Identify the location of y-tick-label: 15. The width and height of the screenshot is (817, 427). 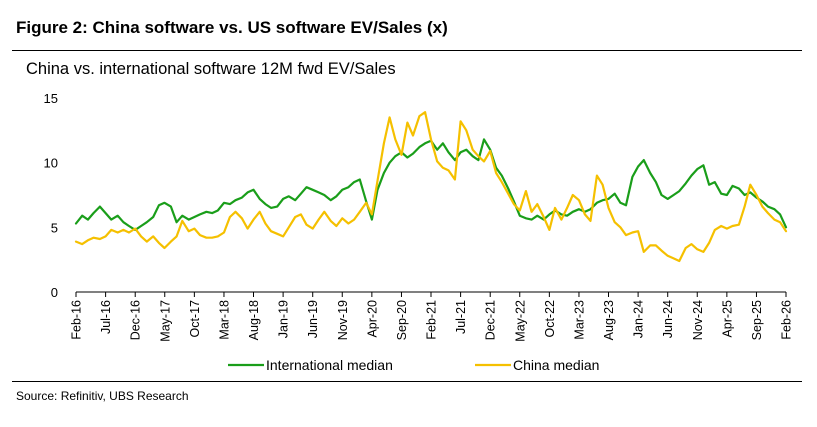
(51, 98).